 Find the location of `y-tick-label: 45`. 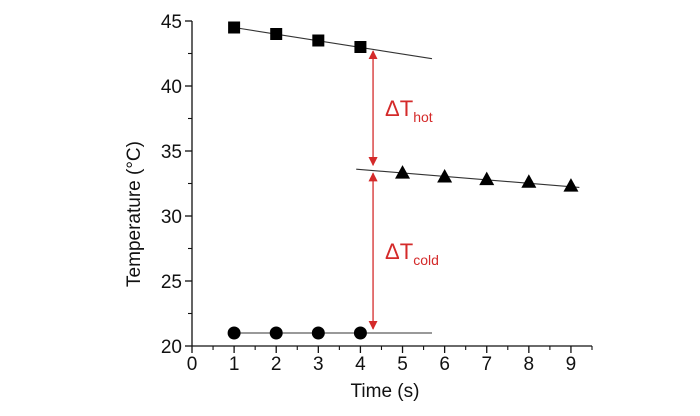

y-tick-label: 45 is located at coordinates (171, 22).